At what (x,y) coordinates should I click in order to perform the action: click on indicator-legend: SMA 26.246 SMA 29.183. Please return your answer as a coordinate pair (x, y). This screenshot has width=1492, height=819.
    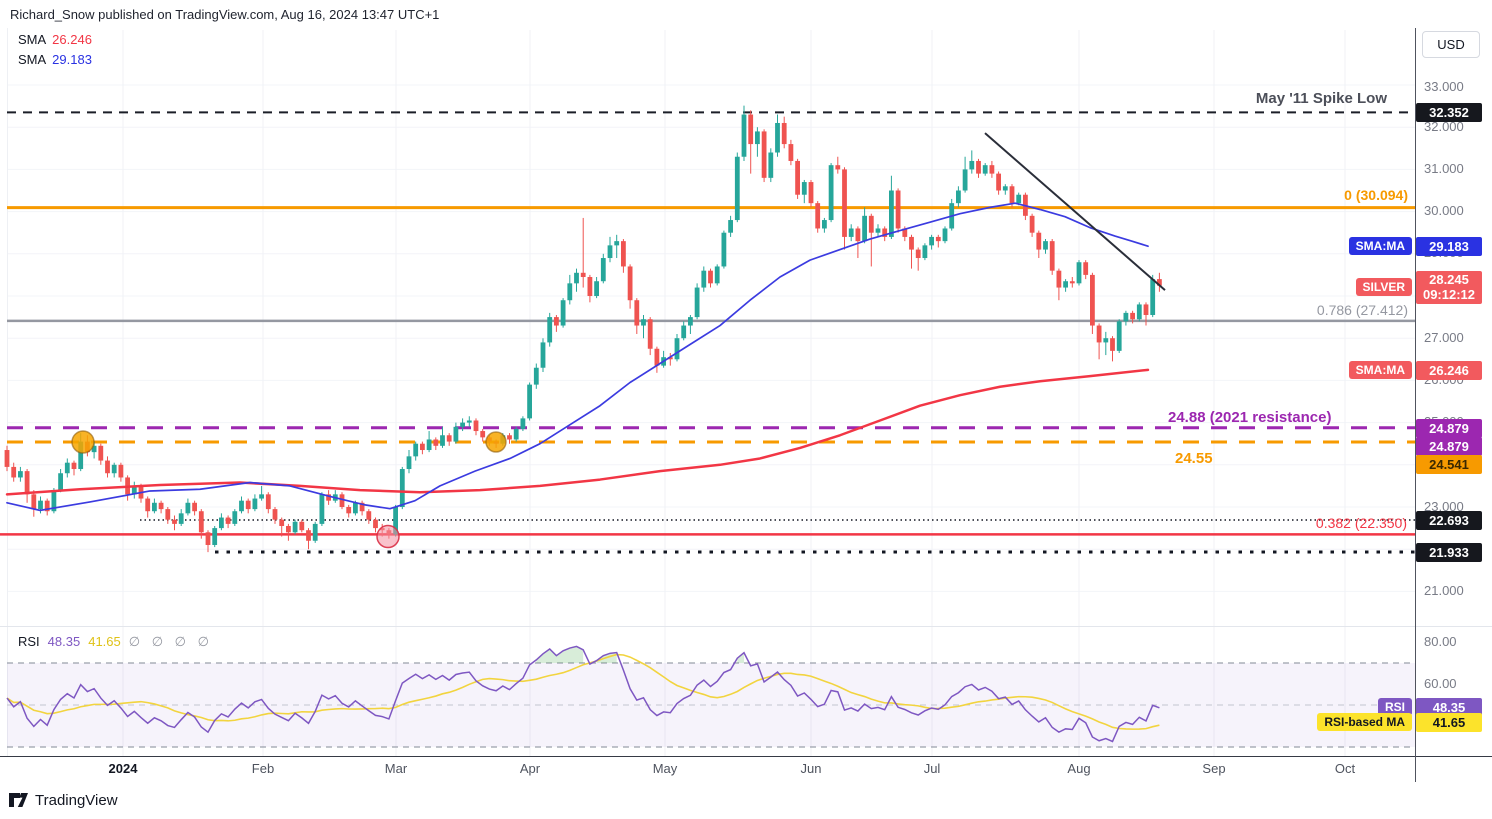
    Looking at the image, I should click on (58, 50).